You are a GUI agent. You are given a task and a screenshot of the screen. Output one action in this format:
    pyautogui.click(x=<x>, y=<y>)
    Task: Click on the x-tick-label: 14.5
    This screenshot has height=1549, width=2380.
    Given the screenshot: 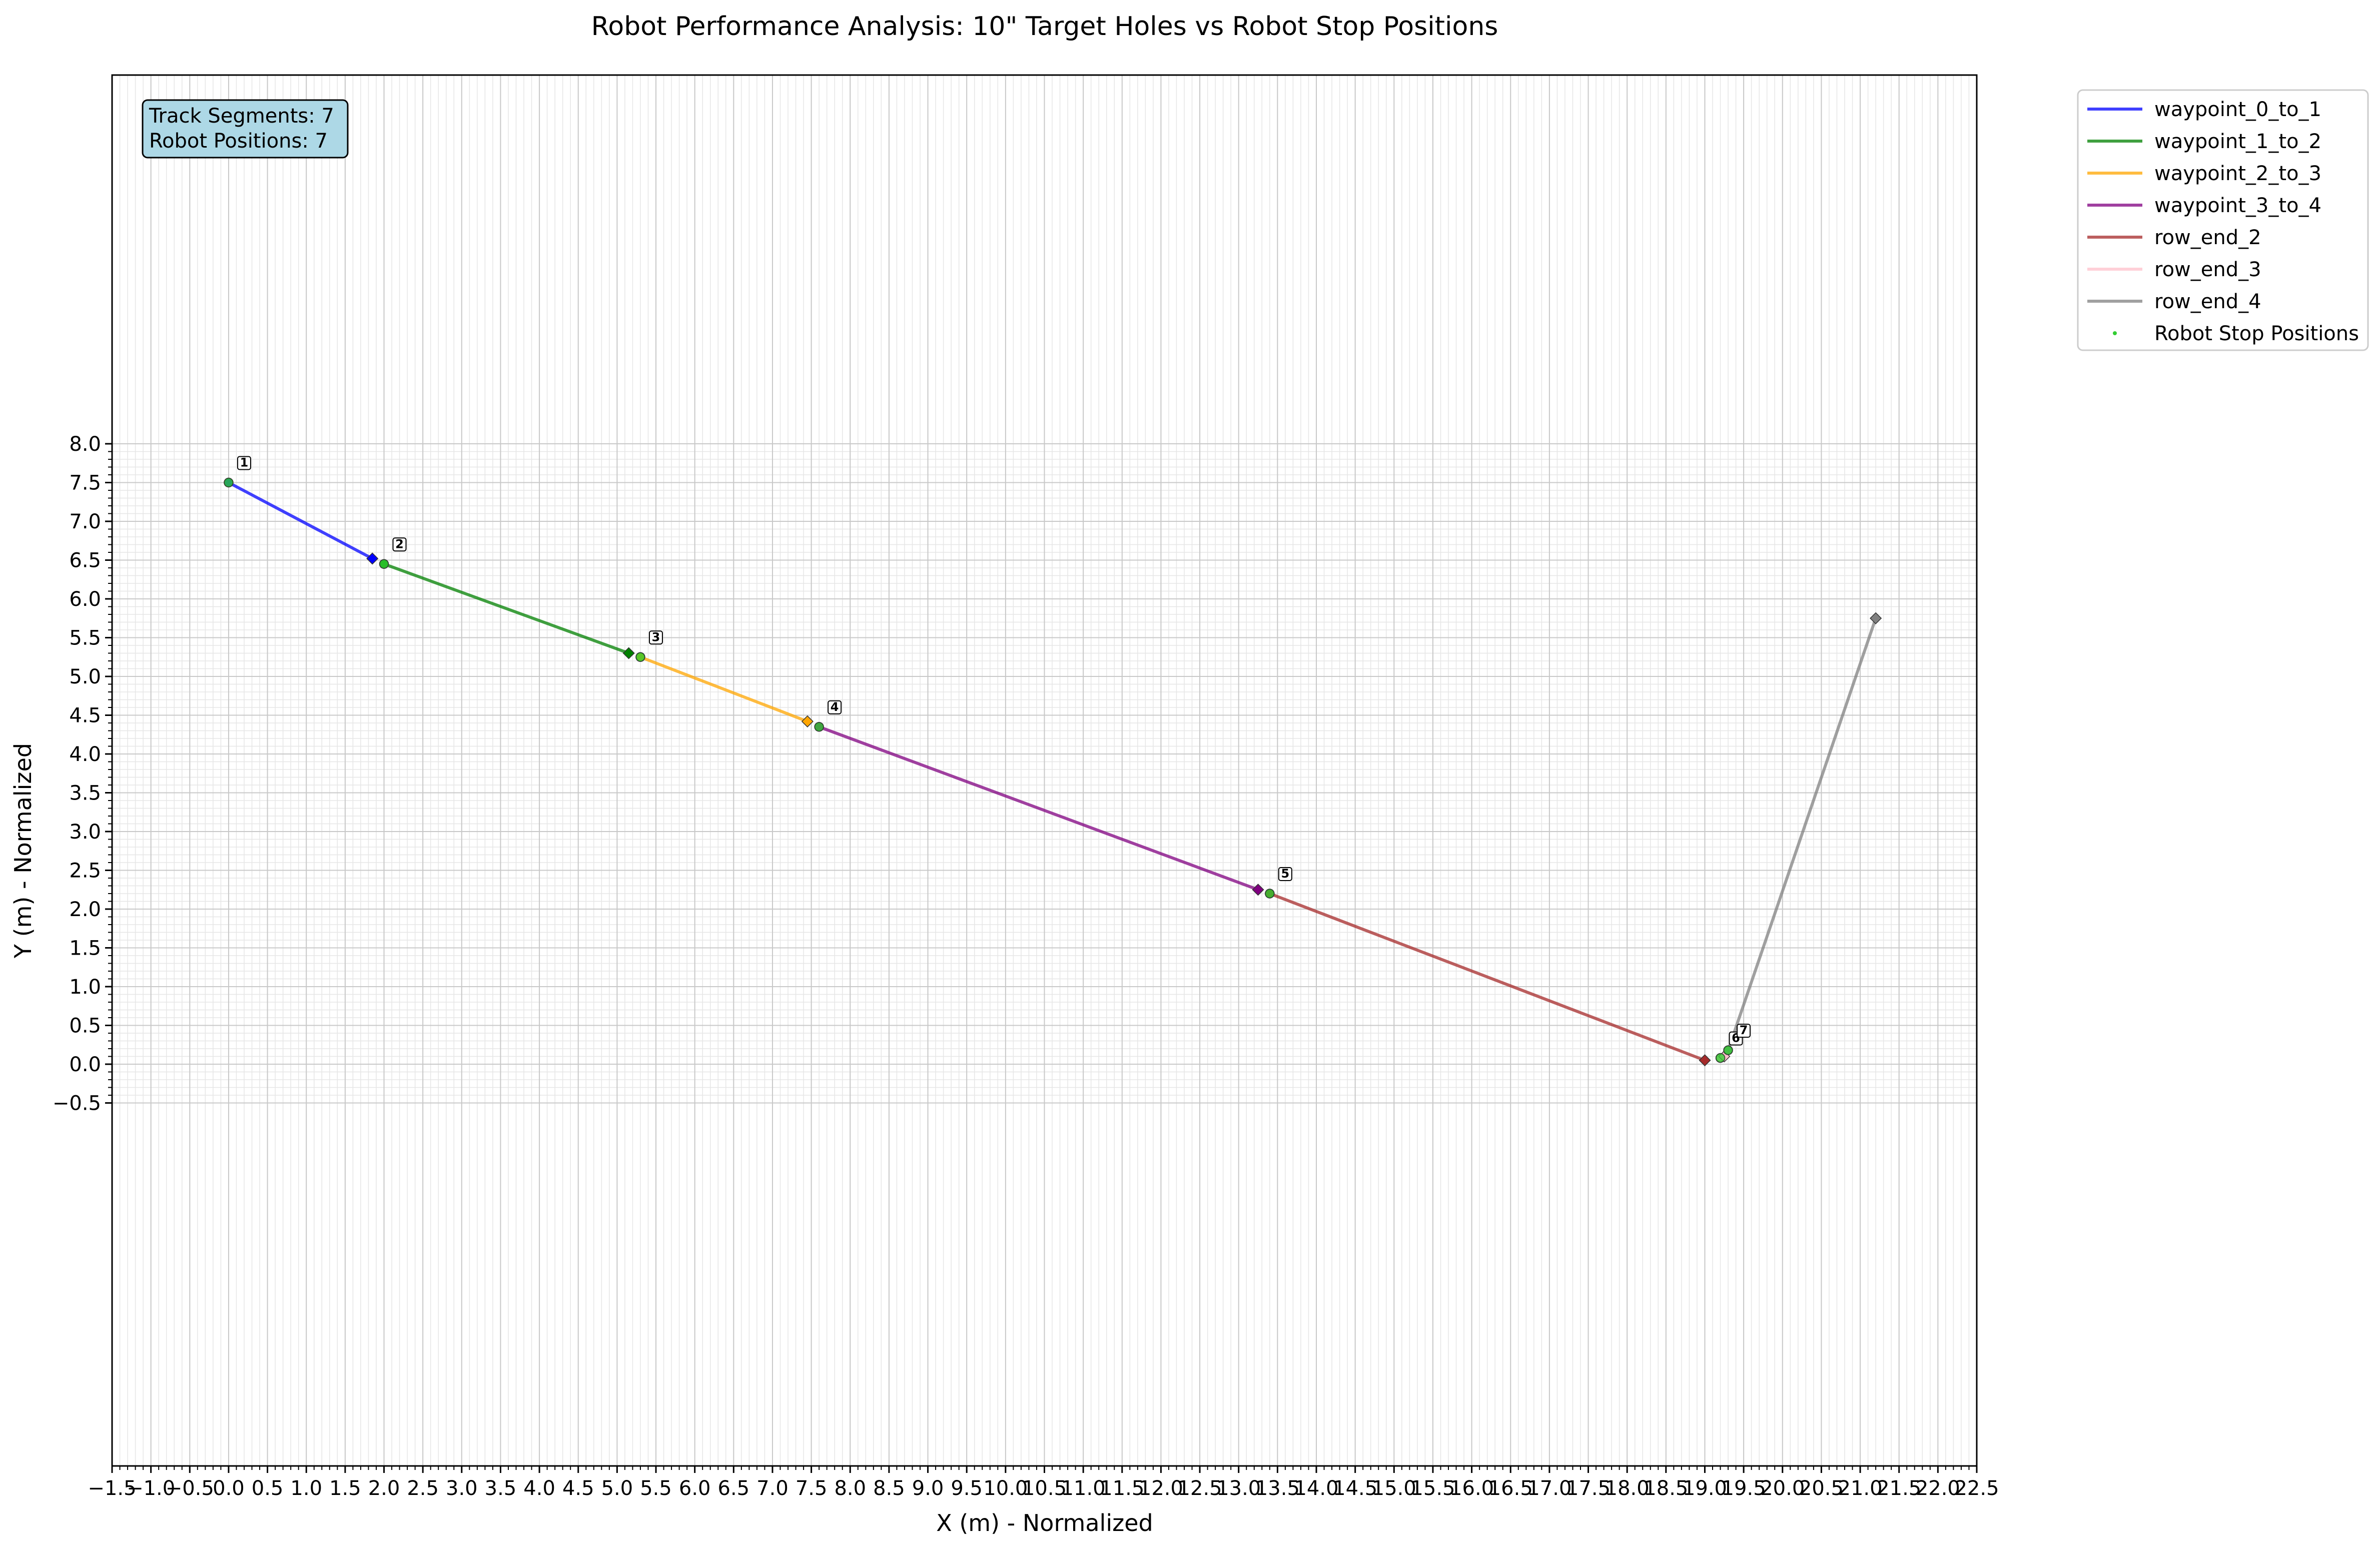 What is the action you would take?
    pyautogui.click(x=1355, y=1489)
    